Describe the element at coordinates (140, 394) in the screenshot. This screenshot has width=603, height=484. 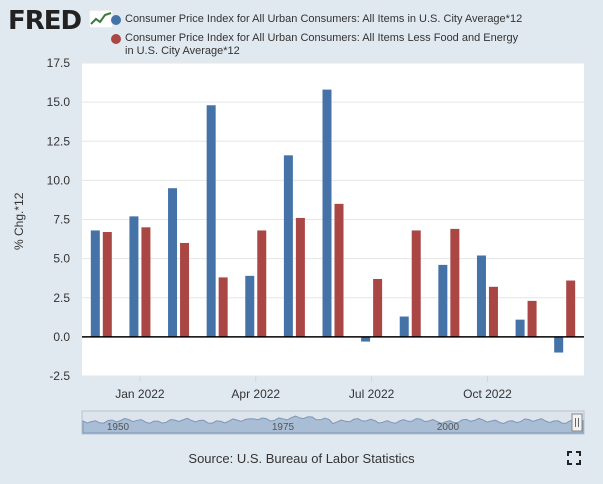
I see `x-tick-label: Jan 2022` at that location.